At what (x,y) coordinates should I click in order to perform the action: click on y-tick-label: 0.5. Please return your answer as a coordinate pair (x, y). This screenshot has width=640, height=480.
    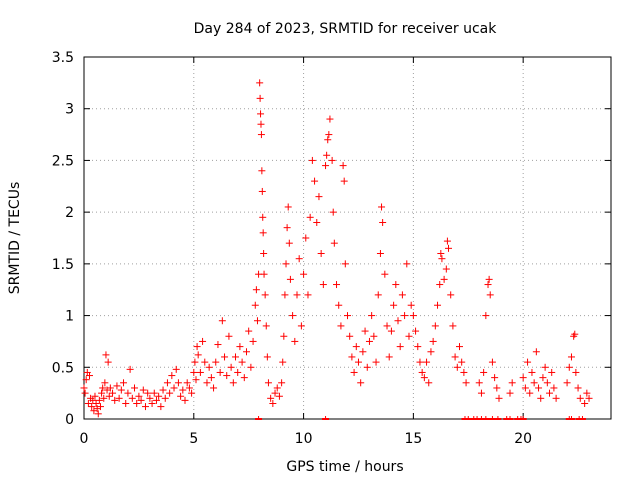
    Looking at the image, I should click on (63, 368).